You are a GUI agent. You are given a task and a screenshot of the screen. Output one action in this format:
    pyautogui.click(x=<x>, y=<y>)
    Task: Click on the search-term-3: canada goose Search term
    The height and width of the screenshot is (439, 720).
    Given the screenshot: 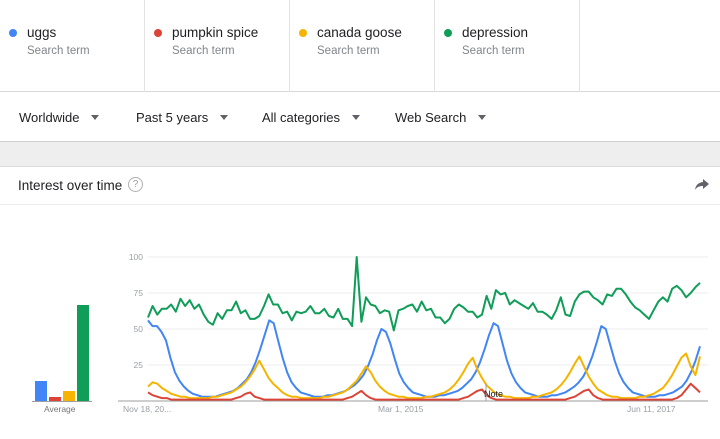 What is the action you would take?
    pyautogui.click(x=362, y=46)
    